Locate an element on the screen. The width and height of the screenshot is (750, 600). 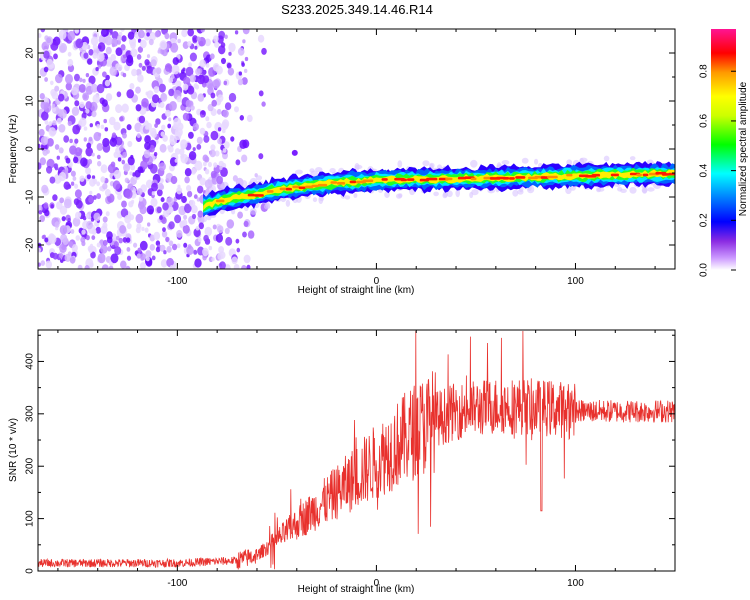
colorbar-tick-label: 0.4 is located at coordinates (704, 170).